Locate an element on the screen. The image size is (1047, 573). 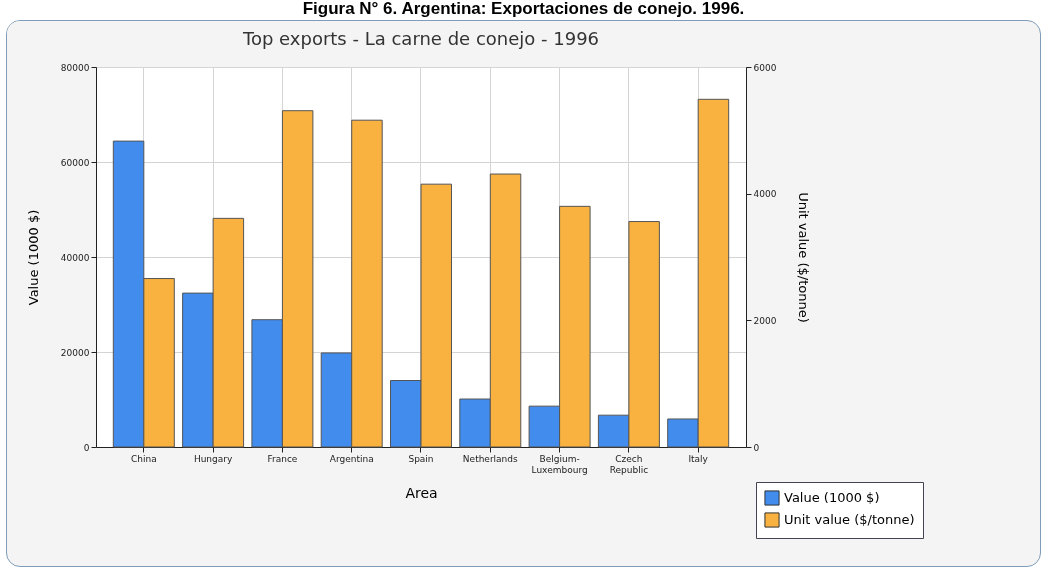
text: Figura N° 6. Argentina: Exportaciones de conejo. 1996. is located at coordinates (523, 9).